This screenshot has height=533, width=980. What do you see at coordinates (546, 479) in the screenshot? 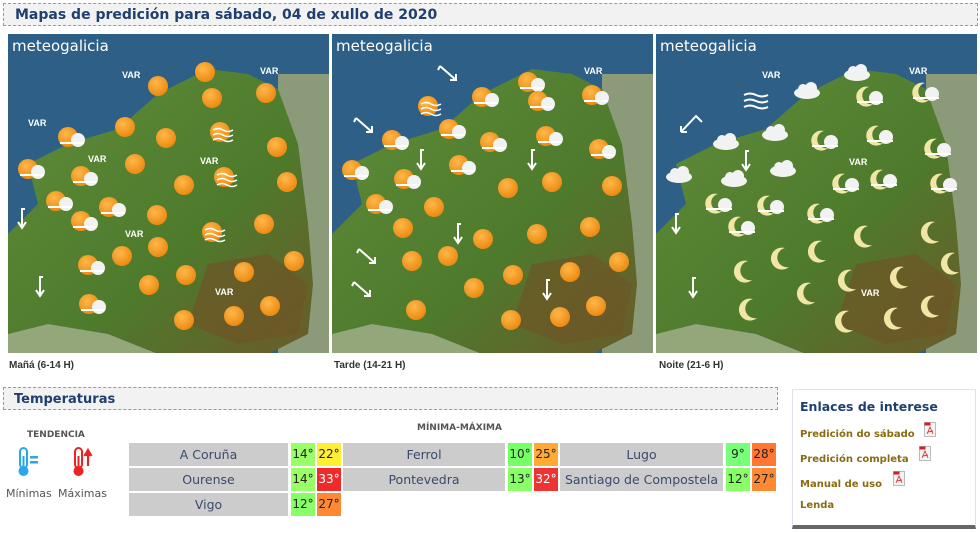
I see `max-temp: 32°` at bounding box center [546, 479].